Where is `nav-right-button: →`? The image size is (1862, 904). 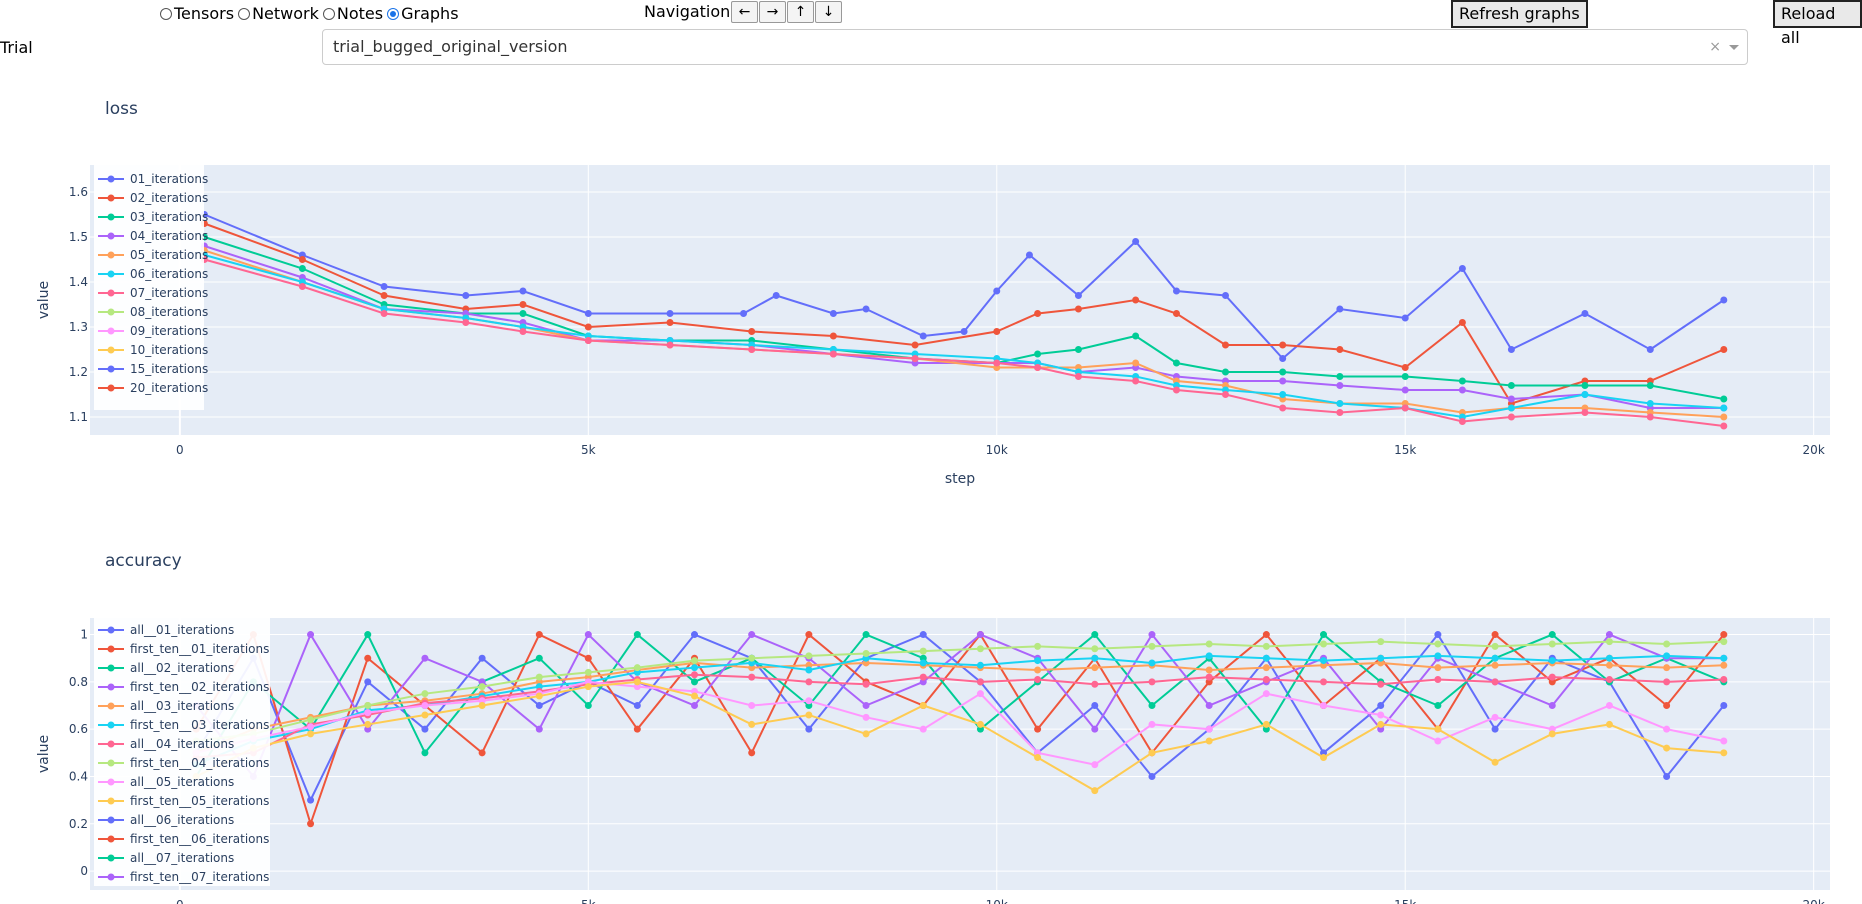 nav-right-button: → is located at coordinates (772, 12).